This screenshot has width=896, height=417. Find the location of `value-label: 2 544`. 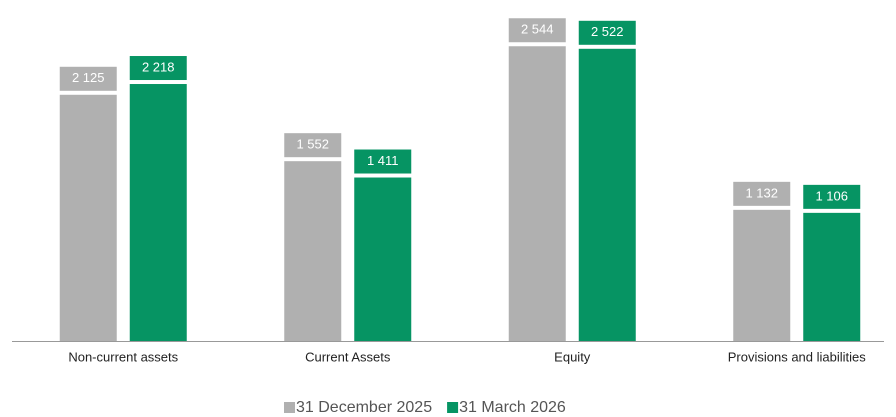

value-label: 2 544 is located at coordinates (537, 29).